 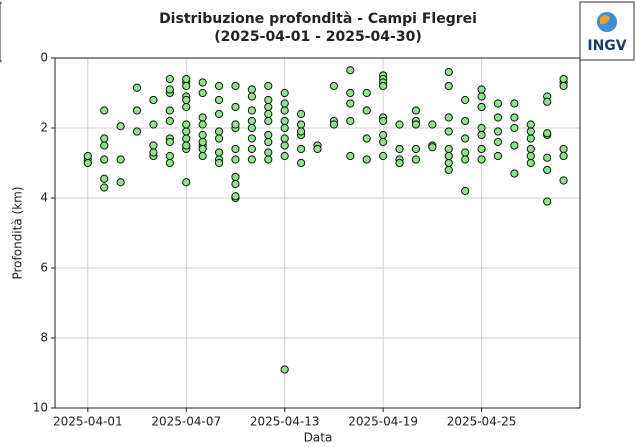 I want to click on logo-land, so click(x=605, y=20).